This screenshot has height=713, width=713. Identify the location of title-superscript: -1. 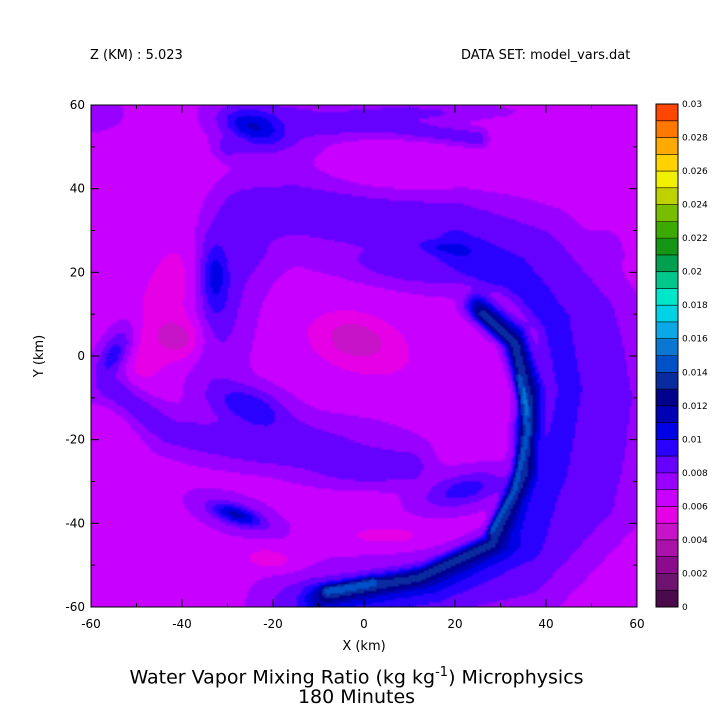
(442, 672).